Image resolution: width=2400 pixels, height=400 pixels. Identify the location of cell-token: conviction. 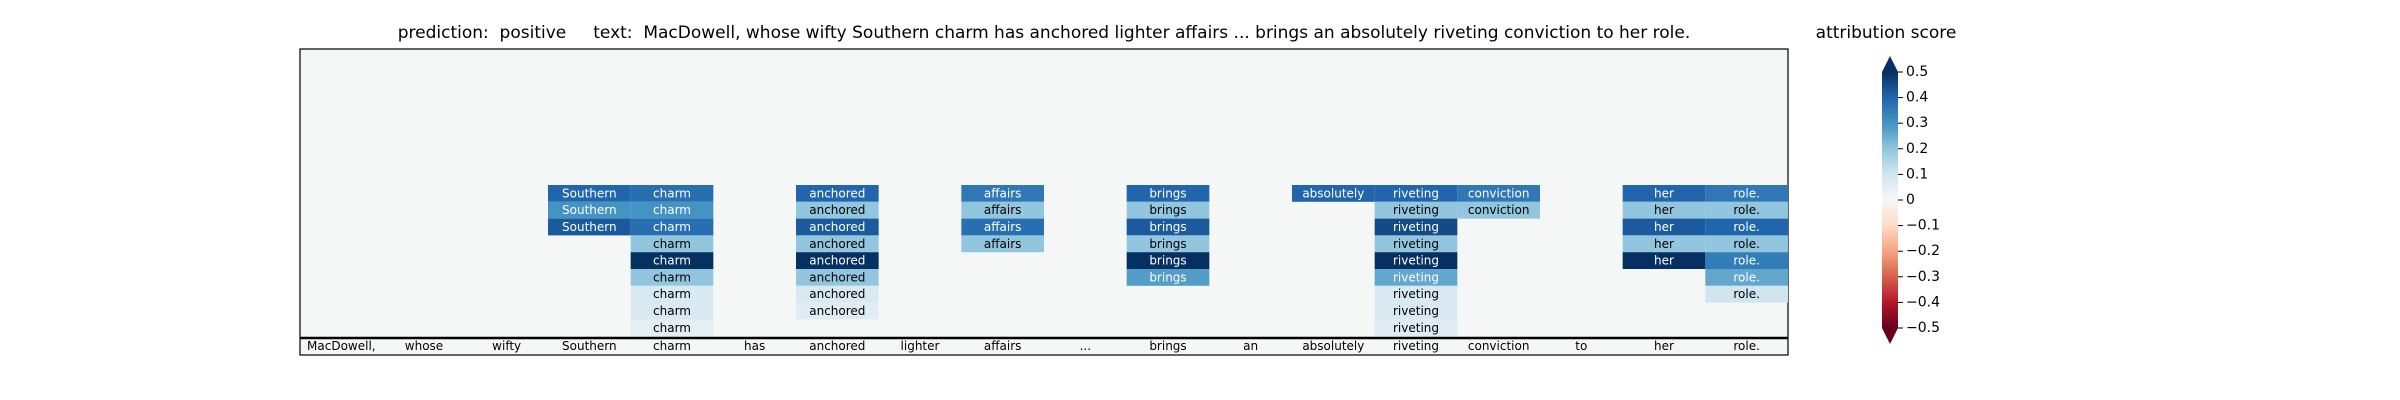
(1499, 210).